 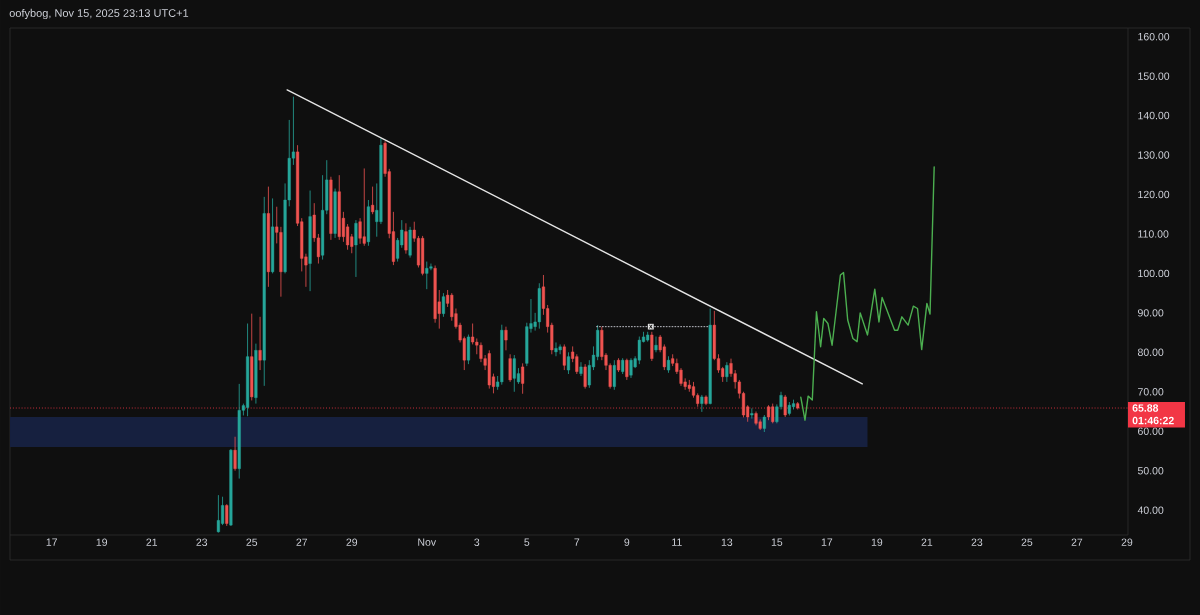 I want to click on y-tick-label: 50.00, so click(x=1150, y=470).